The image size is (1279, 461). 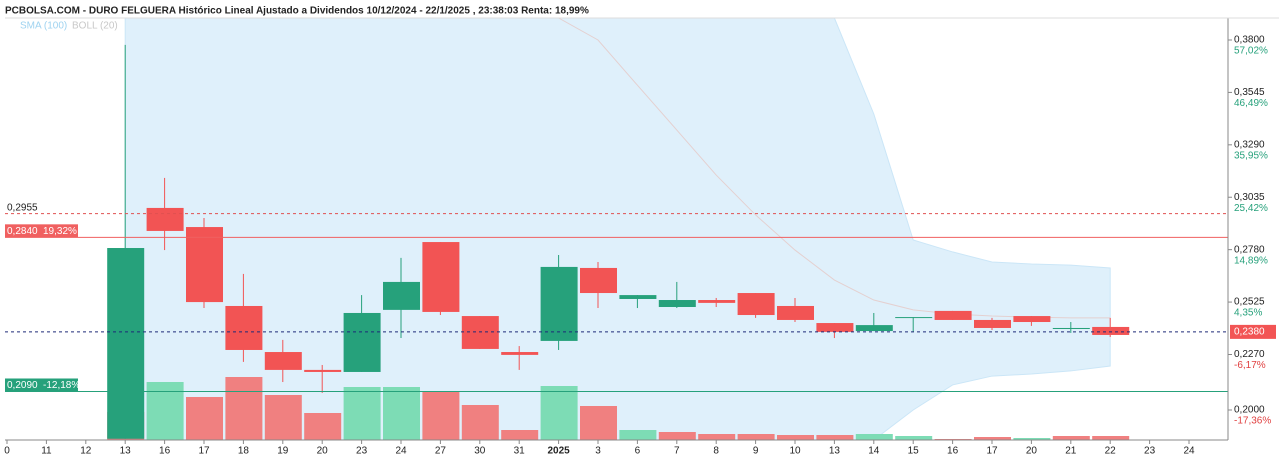 What do you see at coordinates (61, 385) in the screenshot?
I see `level-pct-label: -12,18%` at bounding box center [61, 385].